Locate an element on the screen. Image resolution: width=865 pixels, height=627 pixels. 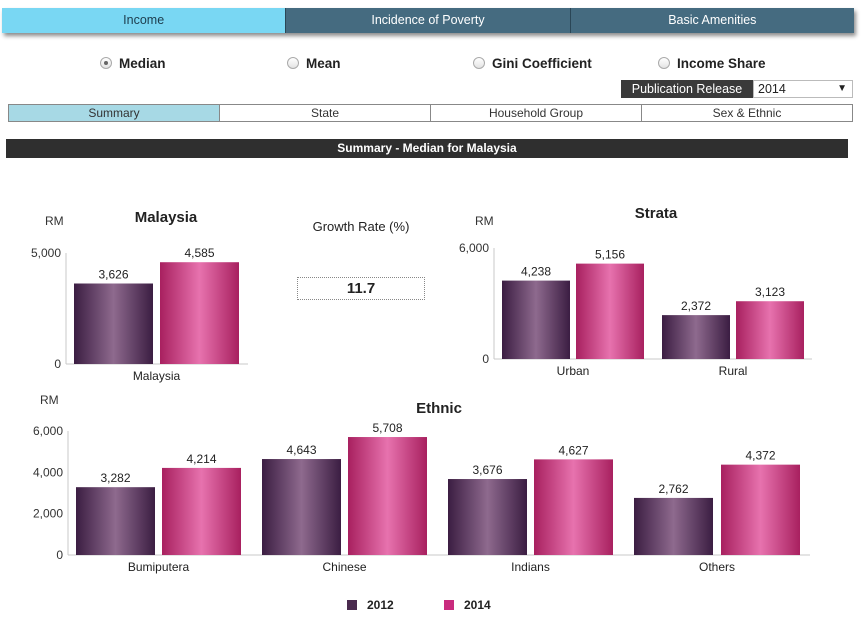
publication-year-value: 2014 is located at coordinates (772, 89).